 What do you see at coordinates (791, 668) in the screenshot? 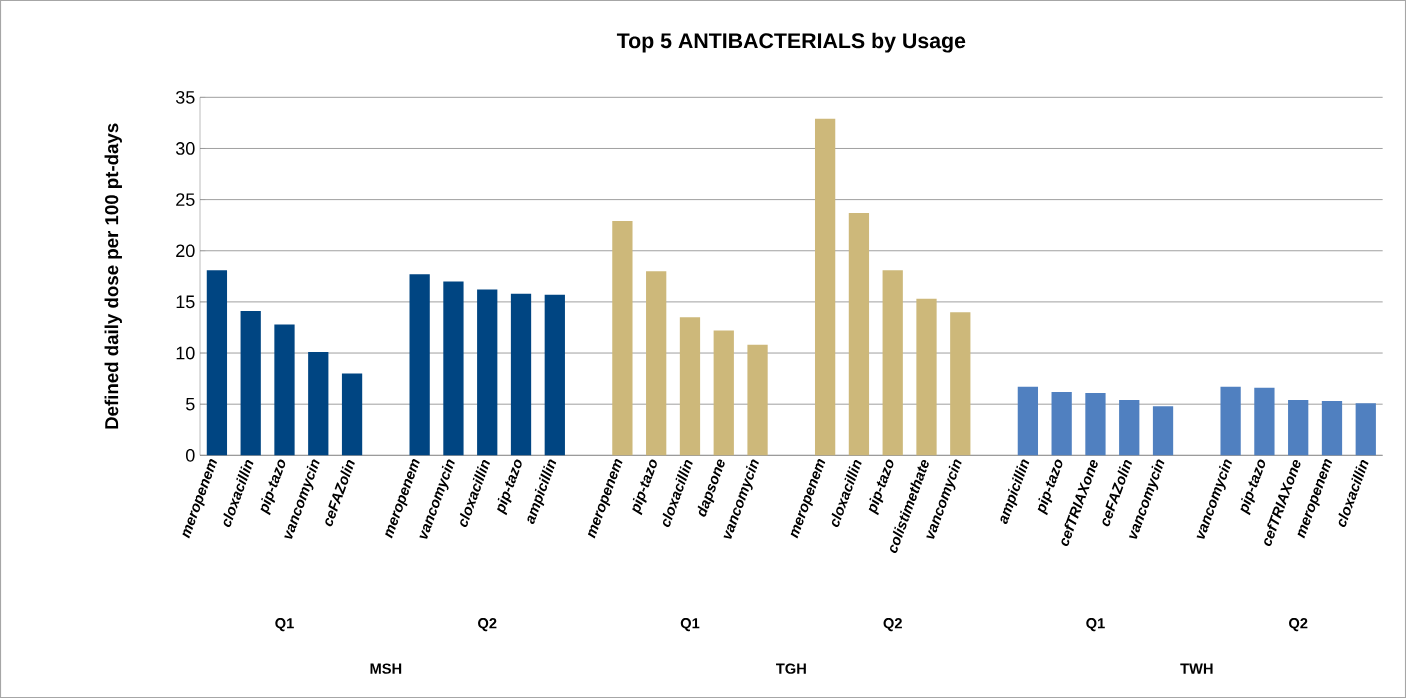
I see `text: TGH` at bounding box center [791, 668].